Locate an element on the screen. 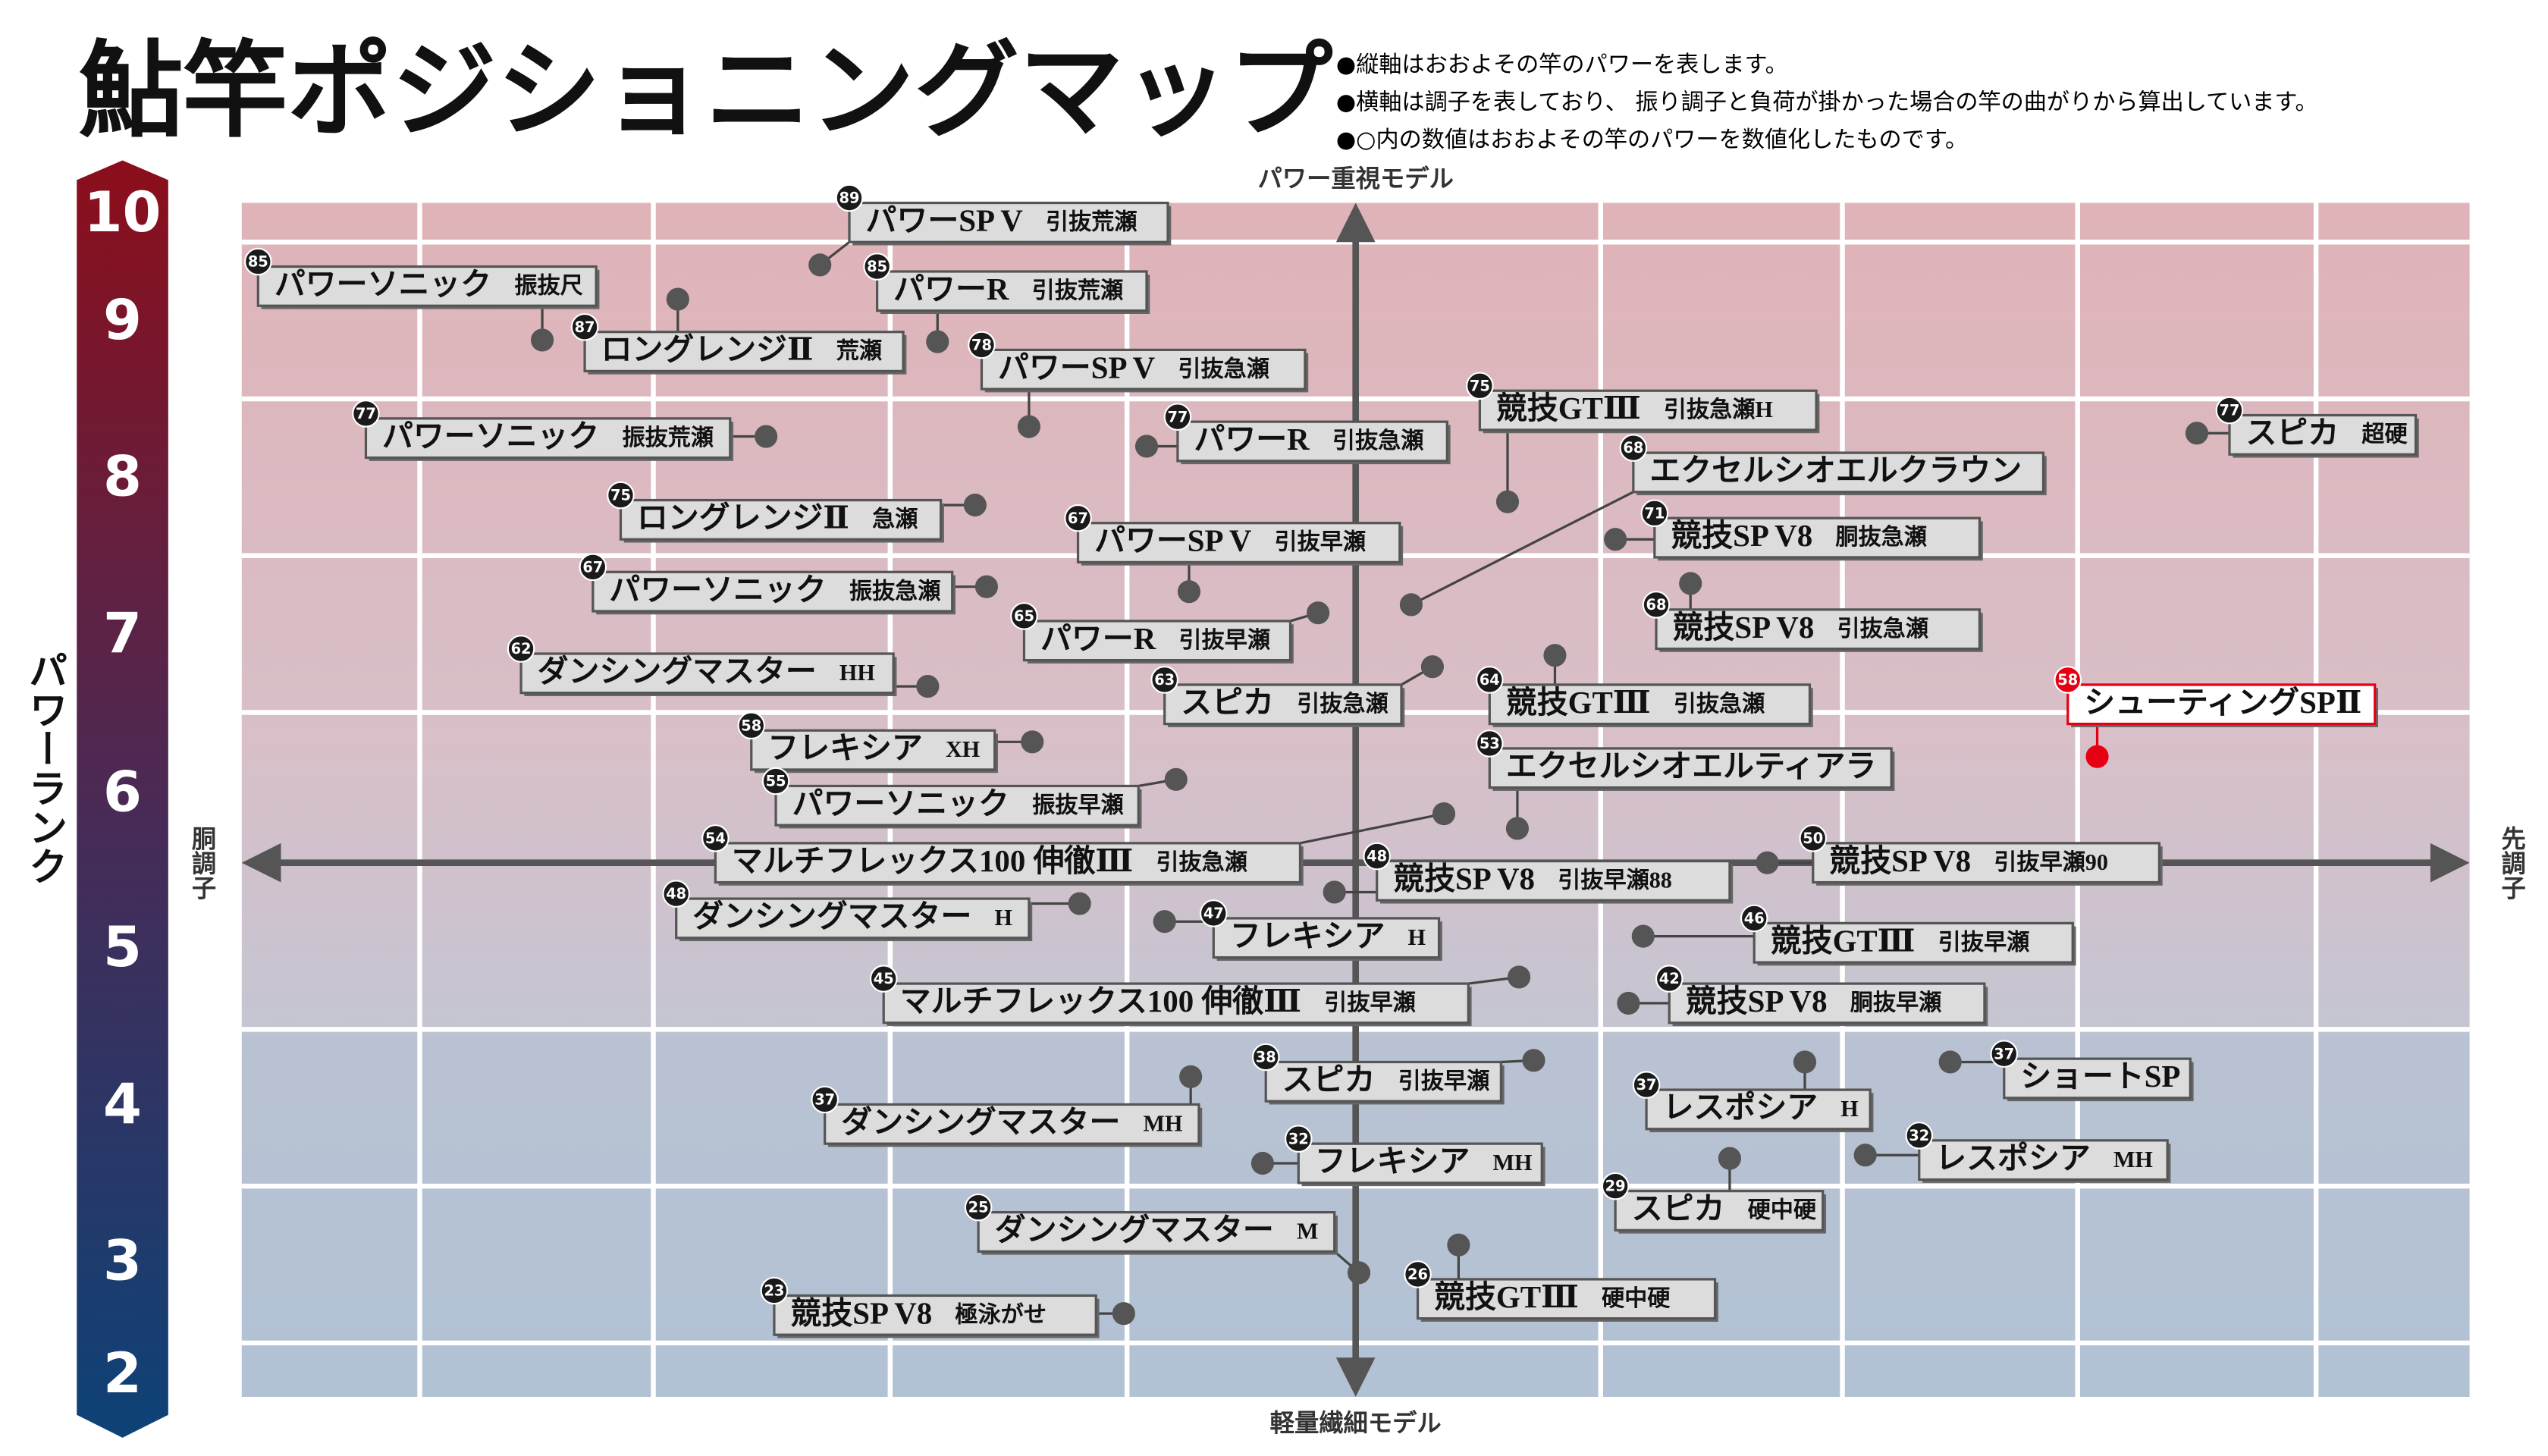 The image size is (2548, 1456). product: スピカ 引抜急瀬 63 is located at coordinates (1297, 691).